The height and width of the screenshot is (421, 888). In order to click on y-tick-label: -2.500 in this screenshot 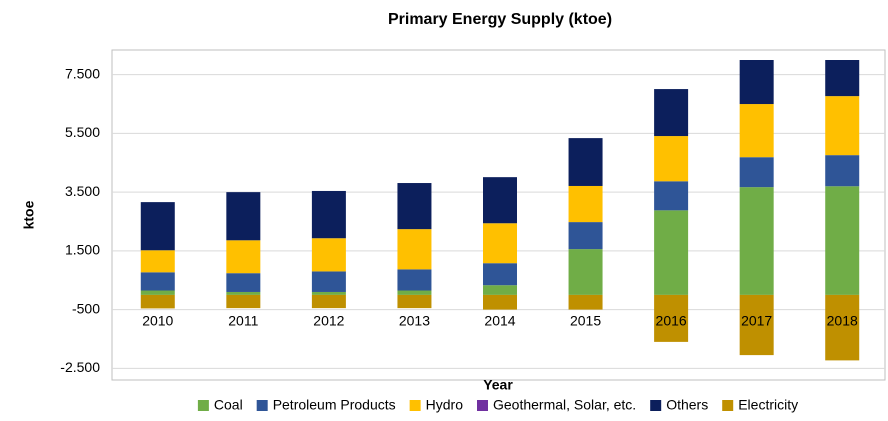, I will do `click(80, 367)`.